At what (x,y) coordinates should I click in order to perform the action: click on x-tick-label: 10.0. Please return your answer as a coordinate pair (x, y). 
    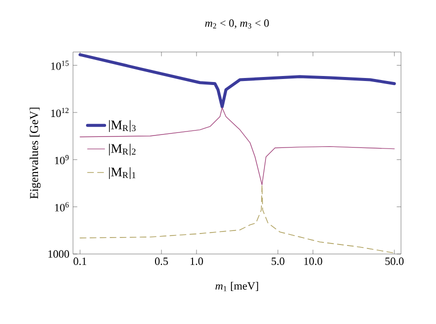
    Looking at the image, I should click on (313, 262).